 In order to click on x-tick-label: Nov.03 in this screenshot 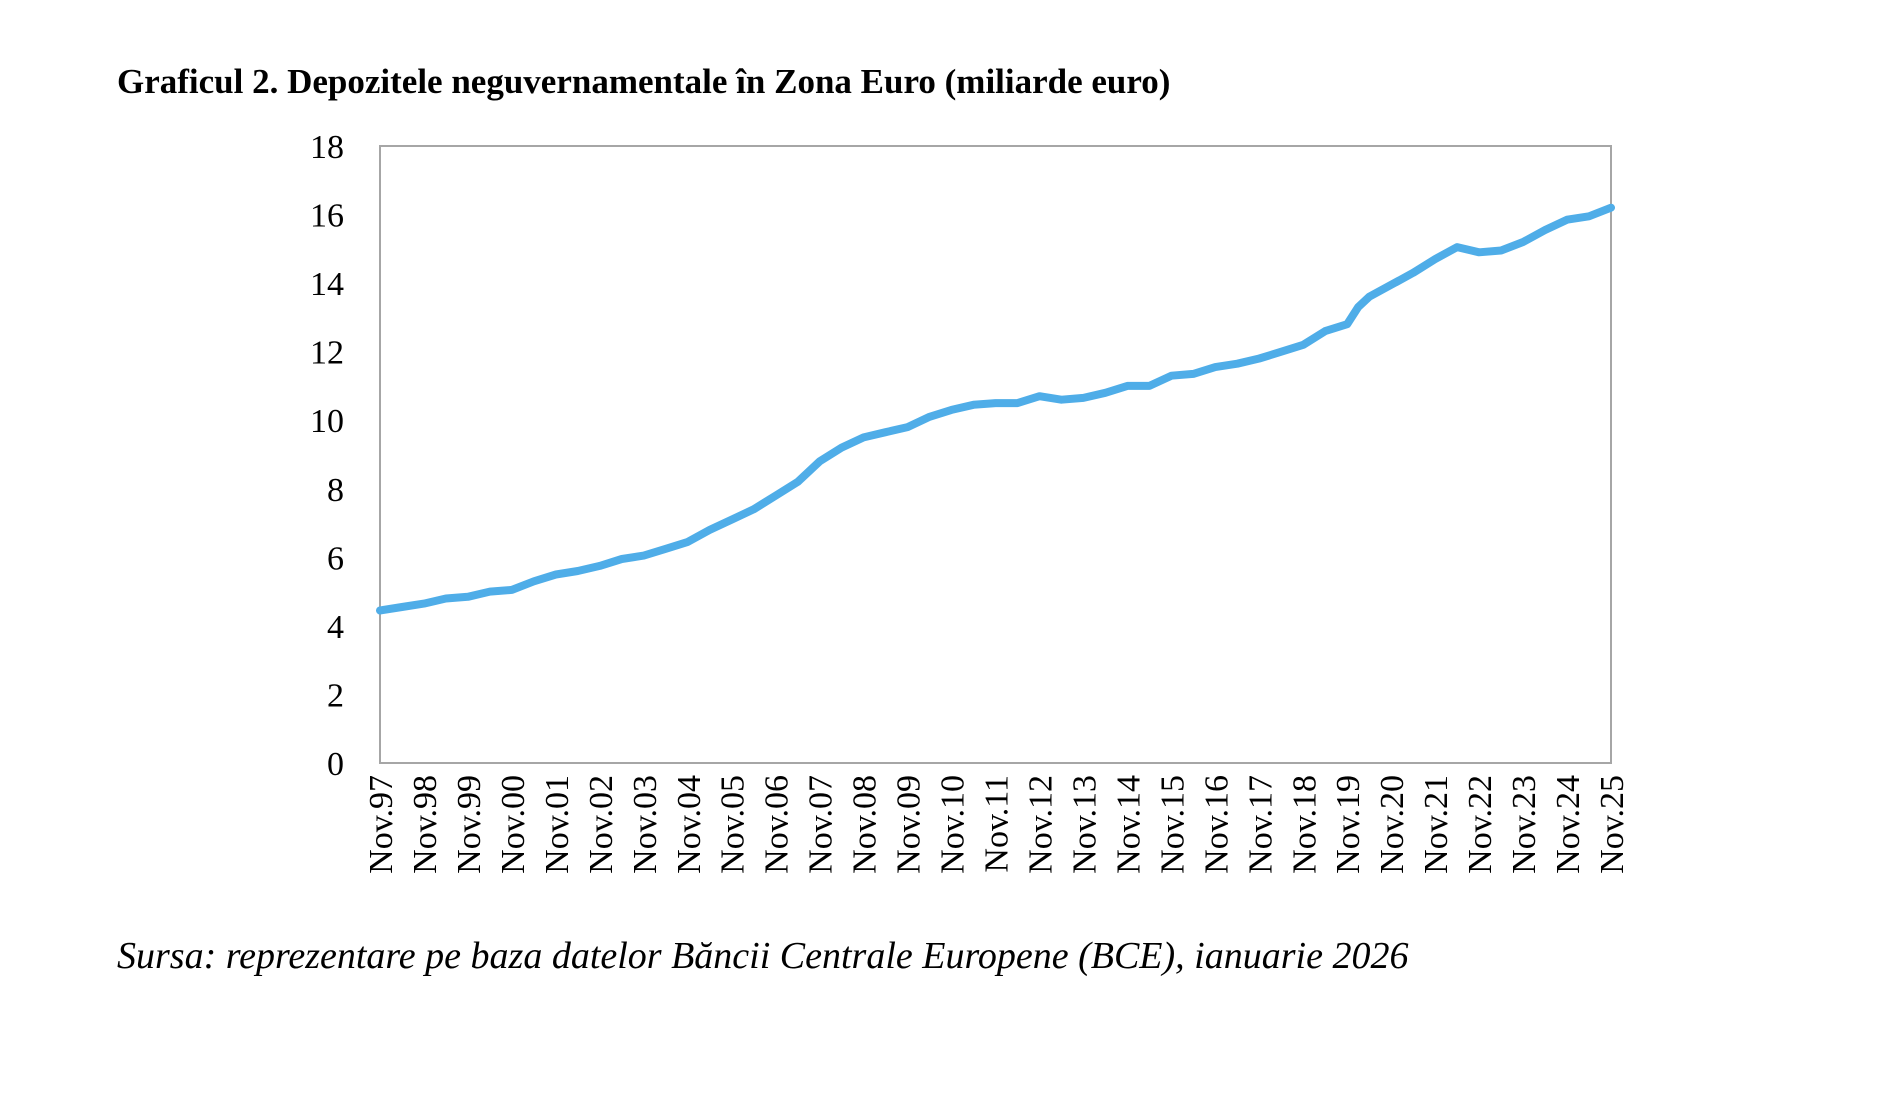, I will do `click(645, 824)`.